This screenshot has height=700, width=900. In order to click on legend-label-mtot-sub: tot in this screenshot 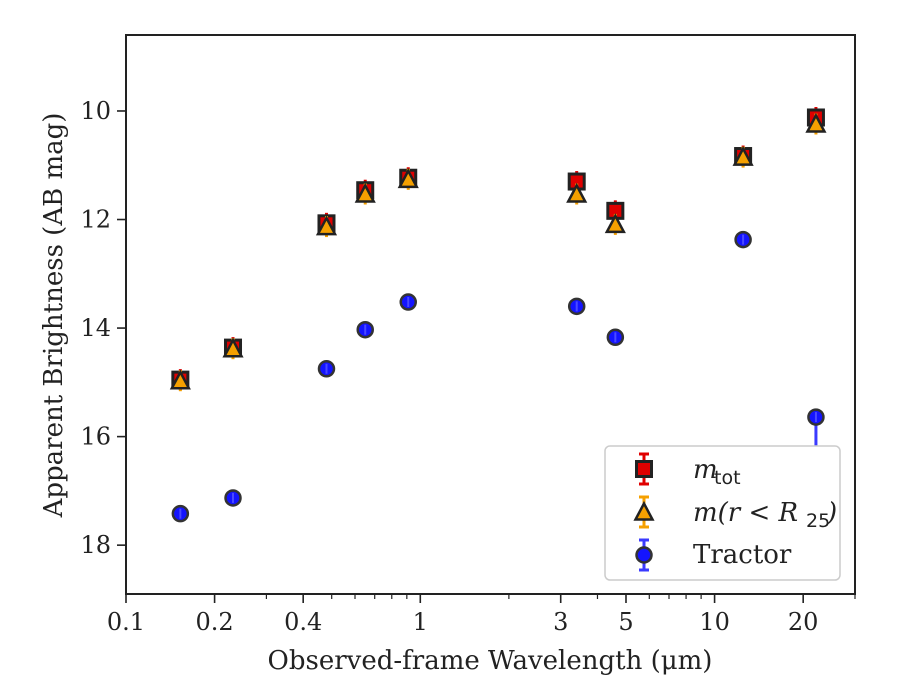, I will do `click(727, 478)`.